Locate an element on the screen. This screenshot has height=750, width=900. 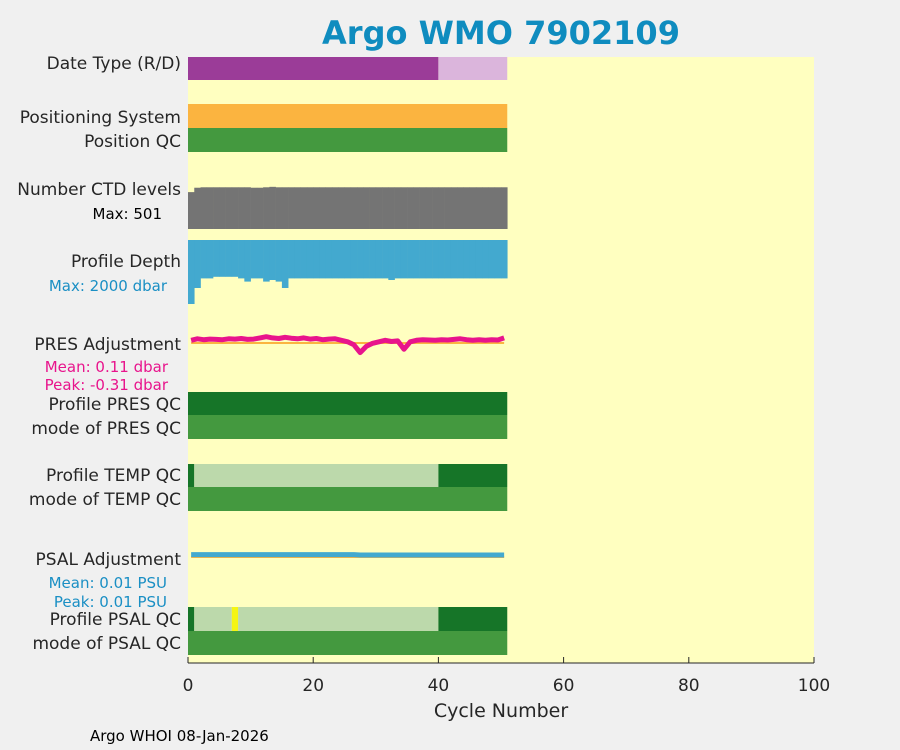
pres-adjustment-line is located at coordinates (347, 345).